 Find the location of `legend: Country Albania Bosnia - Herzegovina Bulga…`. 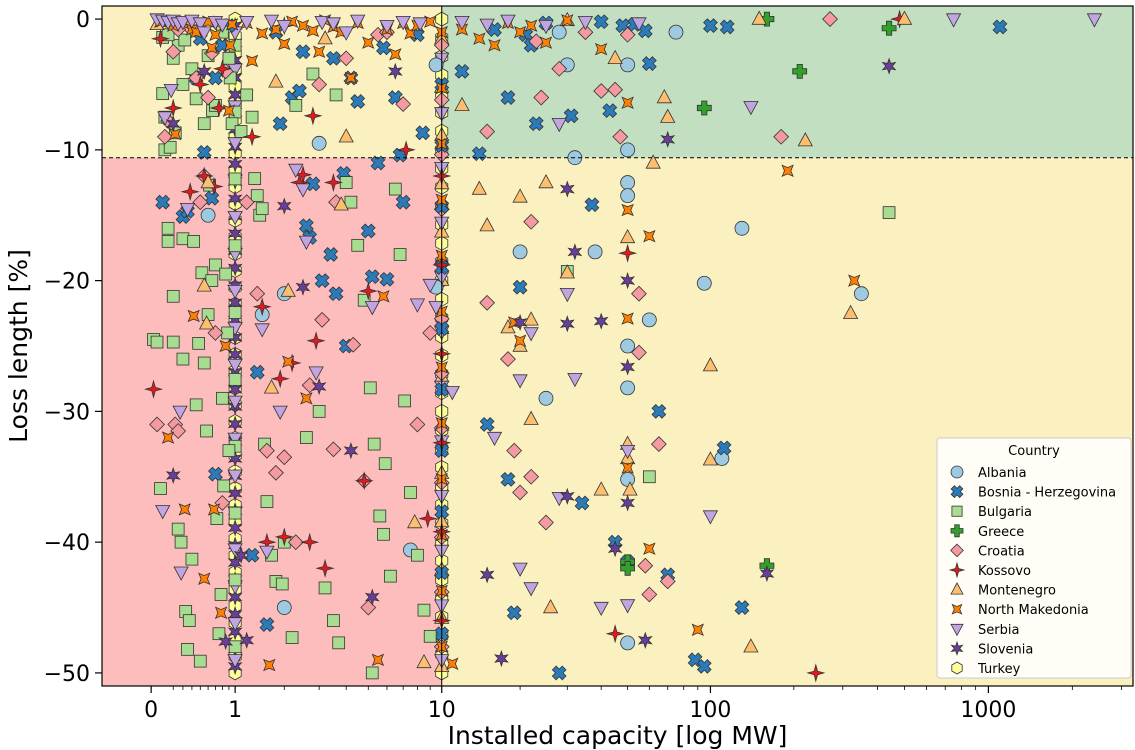

legend: Country Albania Bosnia - Herzegovina Bulga… is located at coordinates (1034, 558).